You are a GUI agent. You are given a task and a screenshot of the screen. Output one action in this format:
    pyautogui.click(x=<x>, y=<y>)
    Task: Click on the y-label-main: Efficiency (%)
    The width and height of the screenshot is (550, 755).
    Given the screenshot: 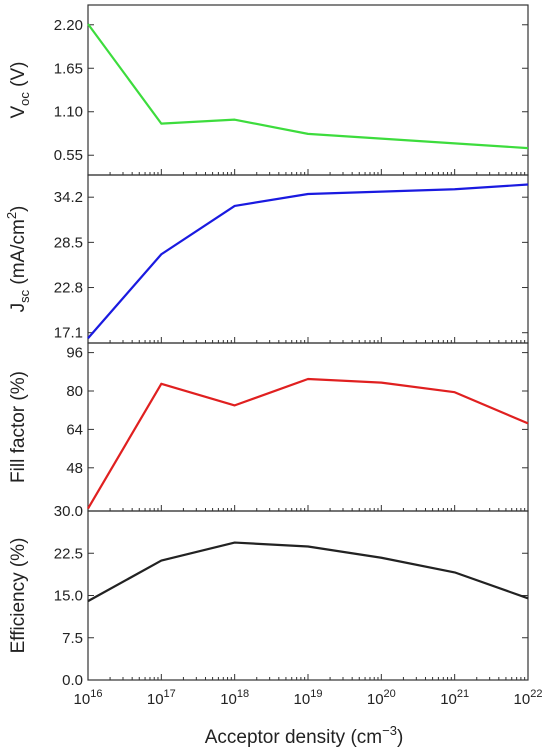 What is the action you would take?
    pyautogui.click(x=18, y=596)
    